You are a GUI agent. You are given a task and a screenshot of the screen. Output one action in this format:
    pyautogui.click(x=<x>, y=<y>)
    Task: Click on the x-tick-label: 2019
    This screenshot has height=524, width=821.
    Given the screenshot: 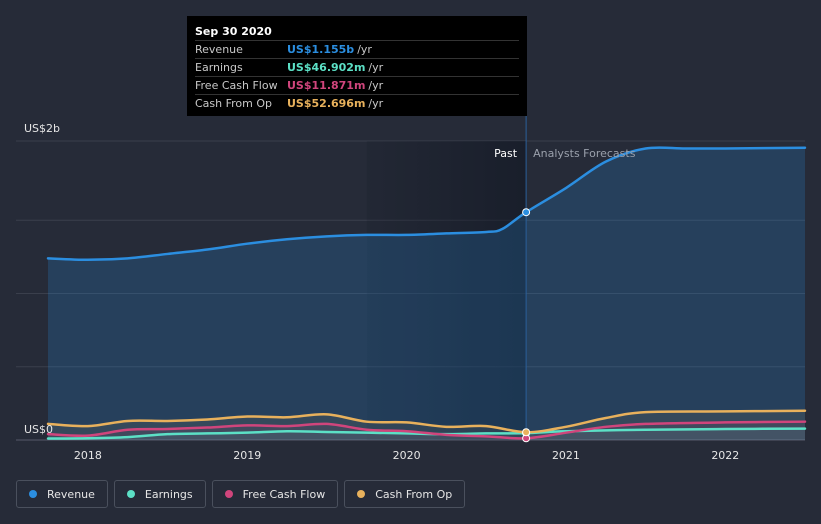 What is the action you would take?
    pyautogui.click(x=247, y=455)
    